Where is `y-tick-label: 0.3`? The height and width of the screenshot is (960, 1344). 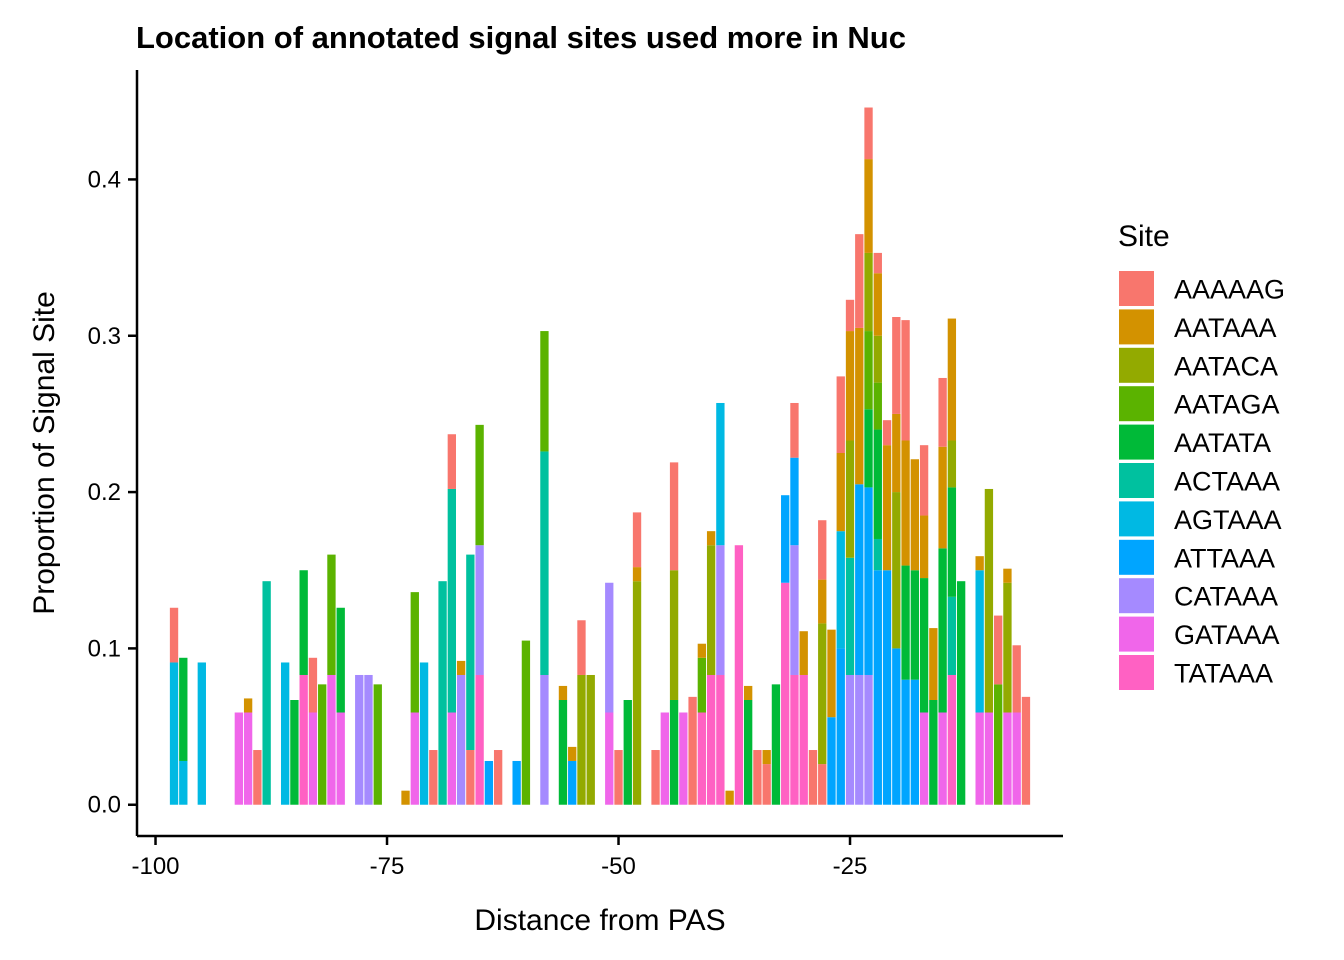 y-tick-label: 0.3 is located at coordinates (104, 336).